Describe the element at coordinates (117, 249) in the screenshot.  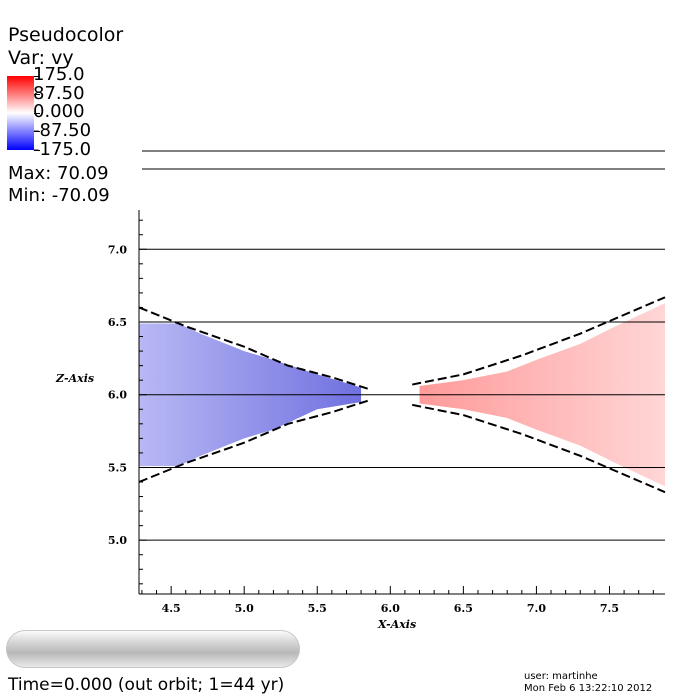
I see `y-tick-label: 7.0` at that location.